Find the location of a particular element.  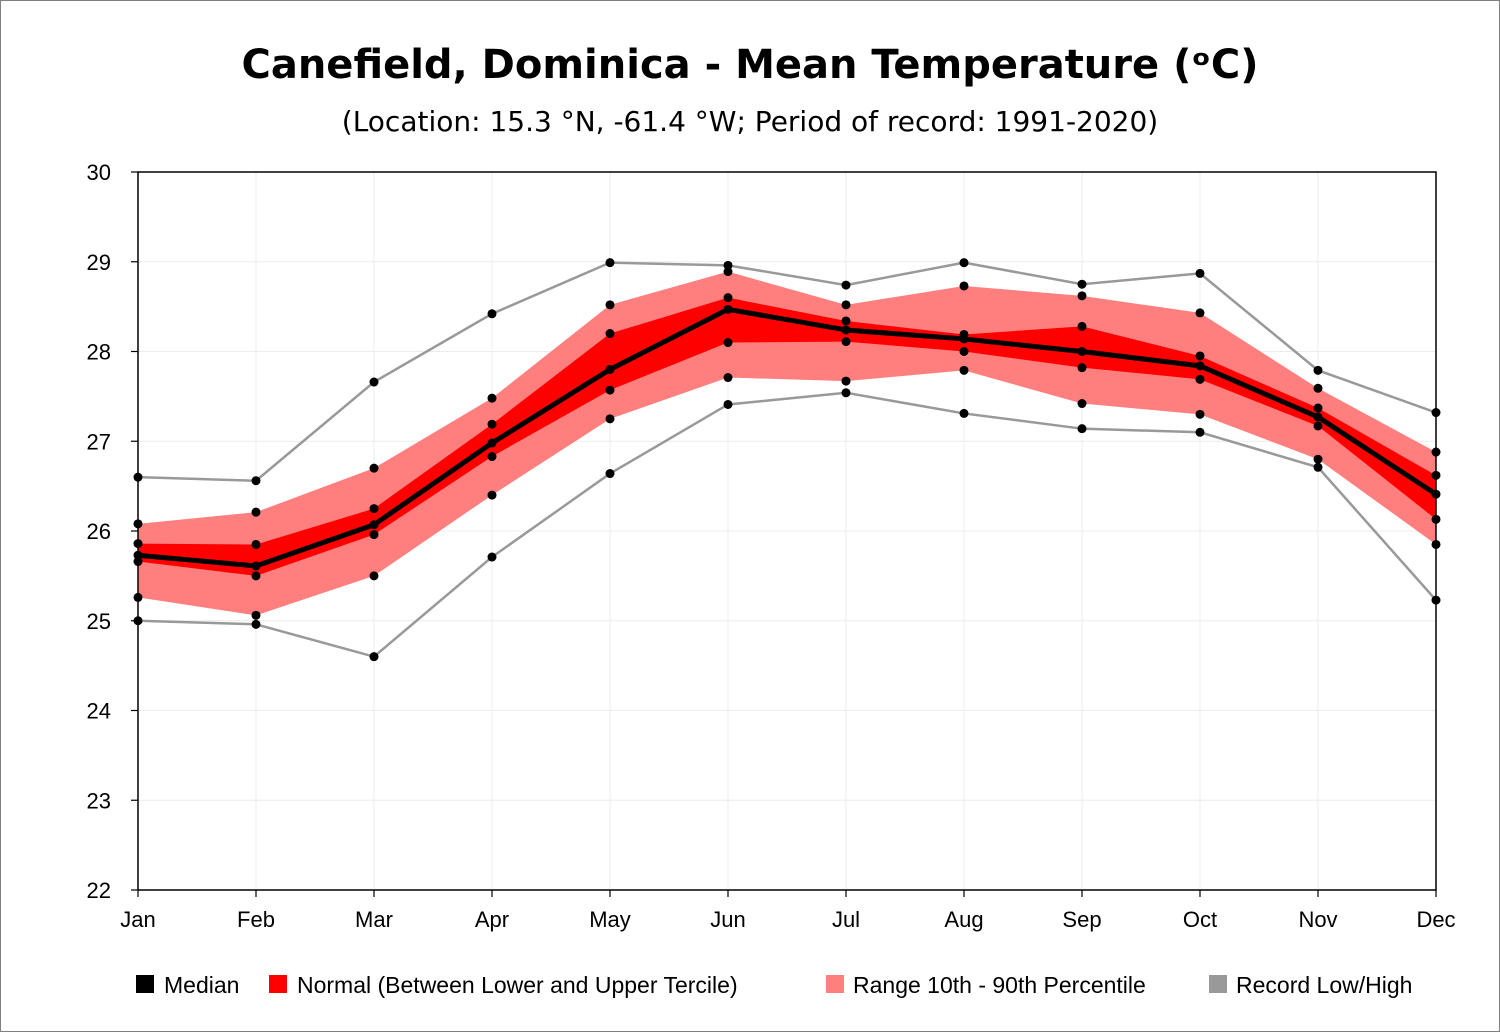

legend-normal-label: Normal (Between Lower and Upper Tercile) is located at coordinates (517, 985).